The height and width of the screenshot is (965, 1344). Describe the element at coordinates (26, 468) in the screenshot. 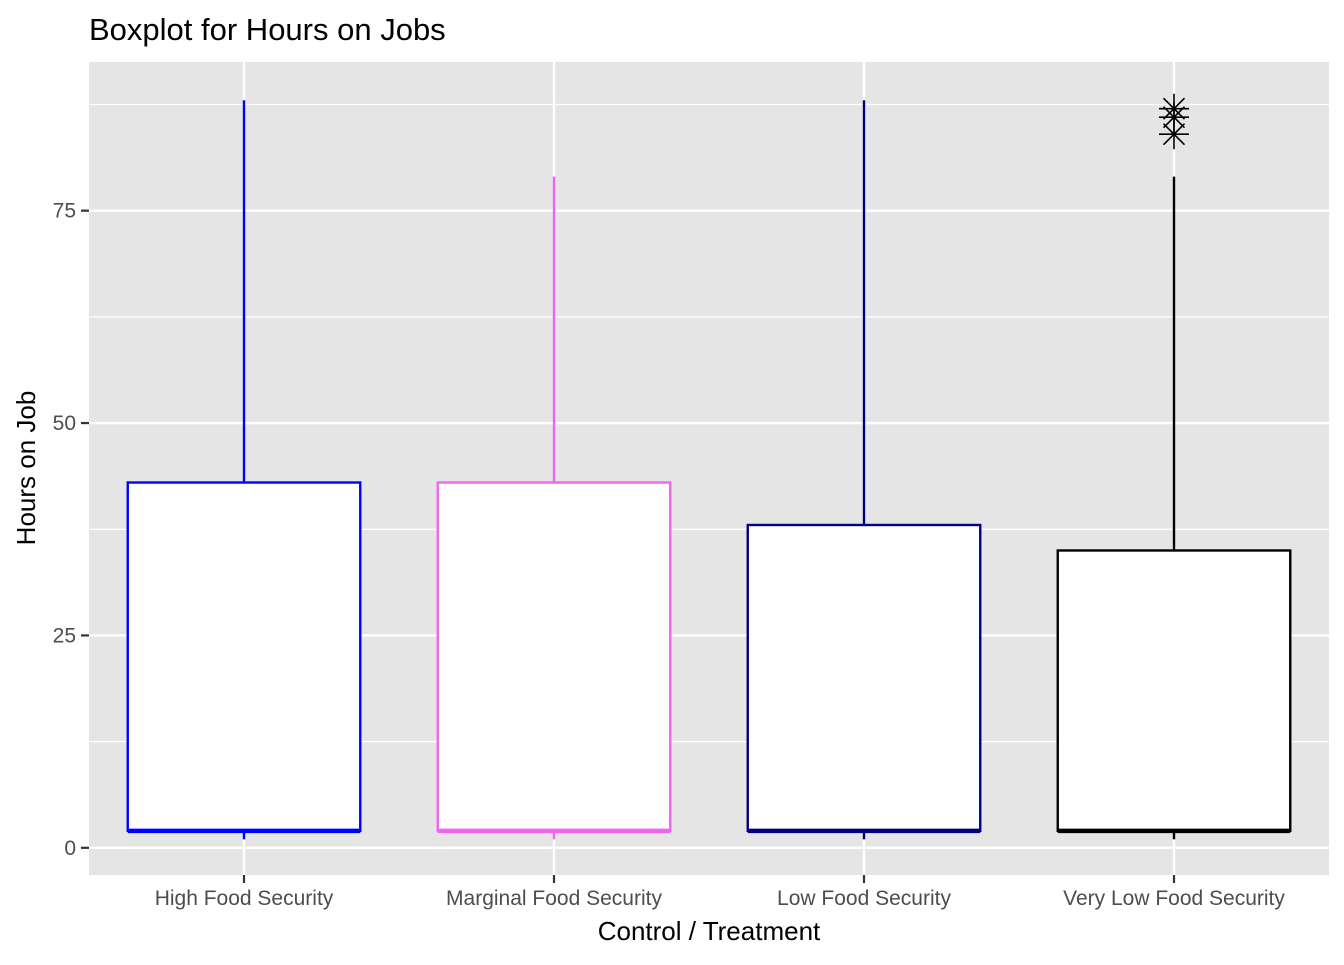

I see `y-axis-label: Hours on Job` at that location.